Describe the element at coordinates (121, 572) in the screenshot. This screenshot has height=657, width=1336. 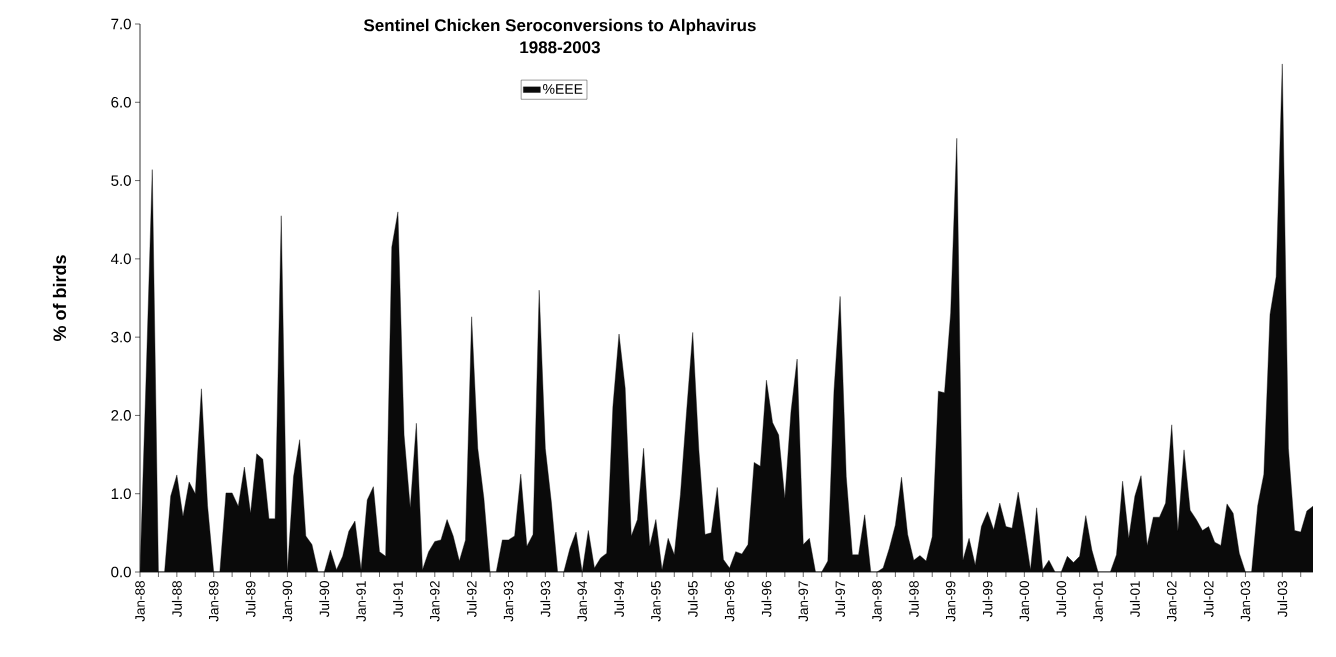
I see `y-tick-label: 0.0` at that location.